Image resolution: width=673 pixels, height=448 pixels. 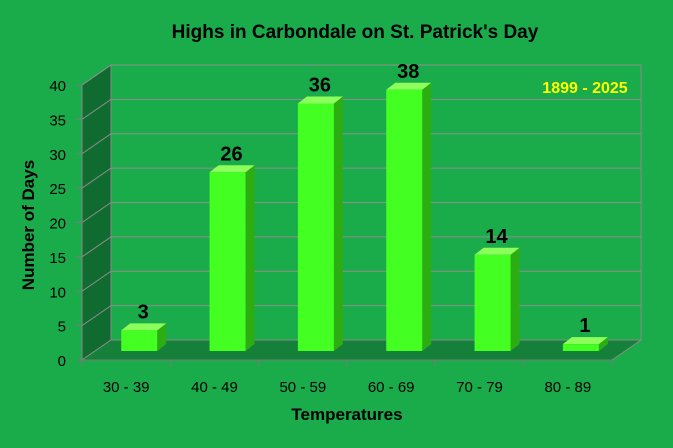 What do you see at coordinates (57, 292) in the screenshot?
I see `y-tick-label: 10` at bounding box center [57, 292].